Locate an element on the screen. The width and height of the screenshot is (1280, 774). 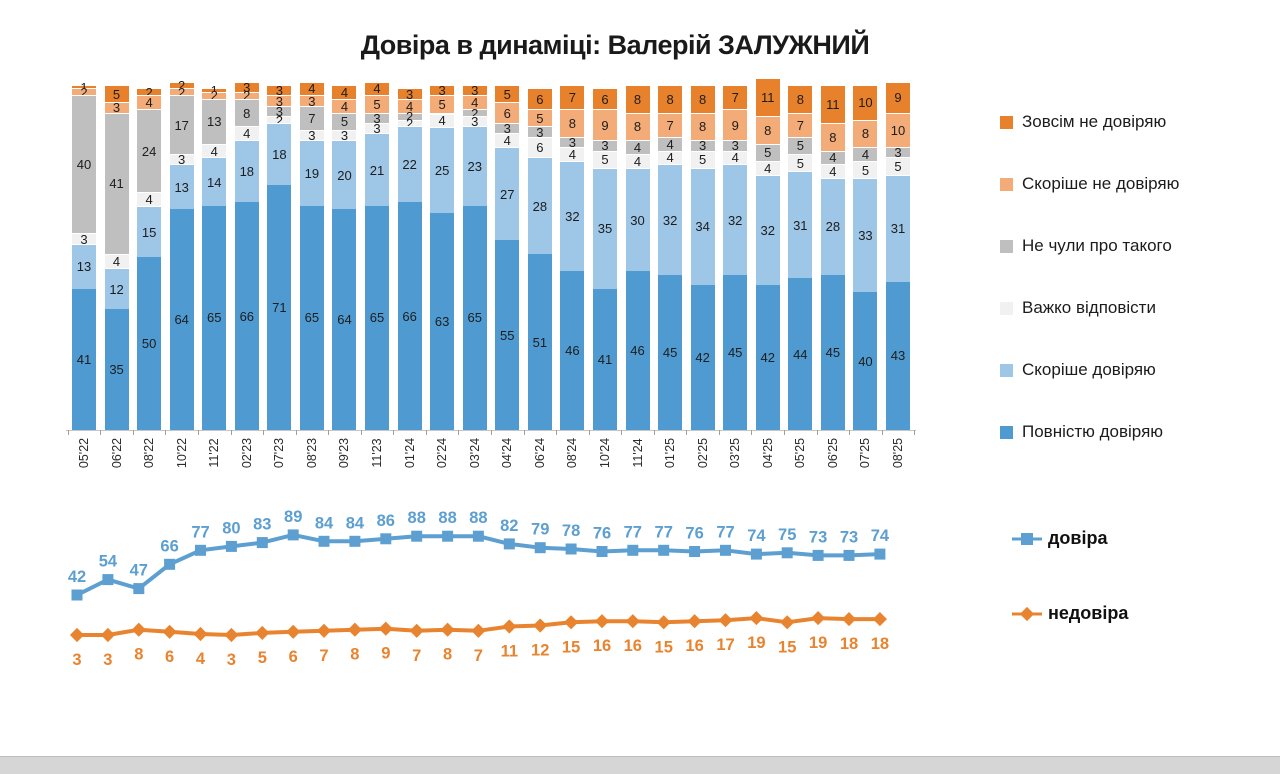
bar-value-label: 33 is located at coordinates (865, 236).